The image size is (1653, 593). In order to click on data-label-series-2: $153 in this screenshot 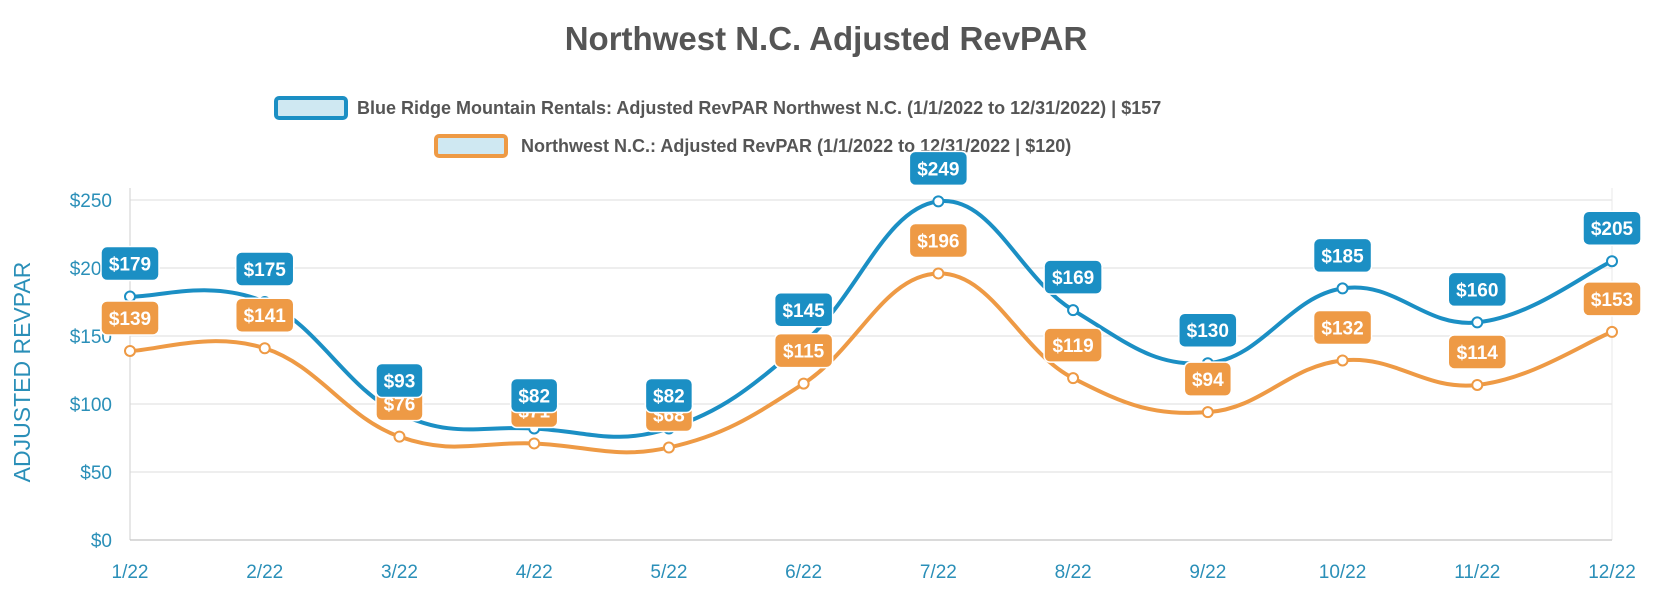, I will do `click(1612, 299)`.